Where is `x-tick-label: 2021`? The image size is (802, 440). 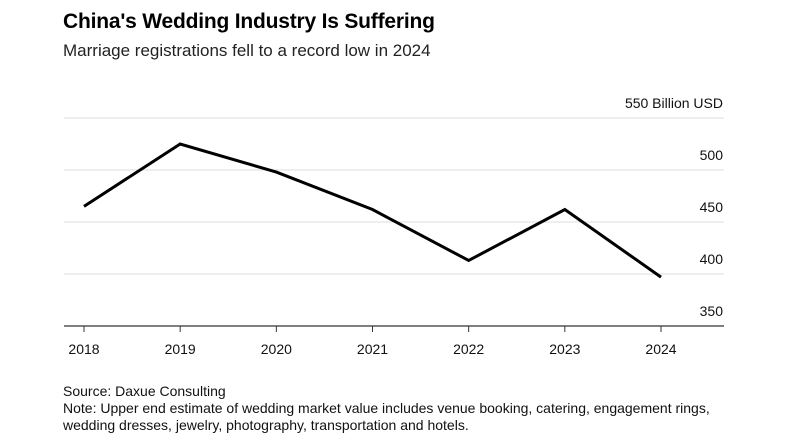
x-tick-label: 2021 is located at coordinates (372, 349).